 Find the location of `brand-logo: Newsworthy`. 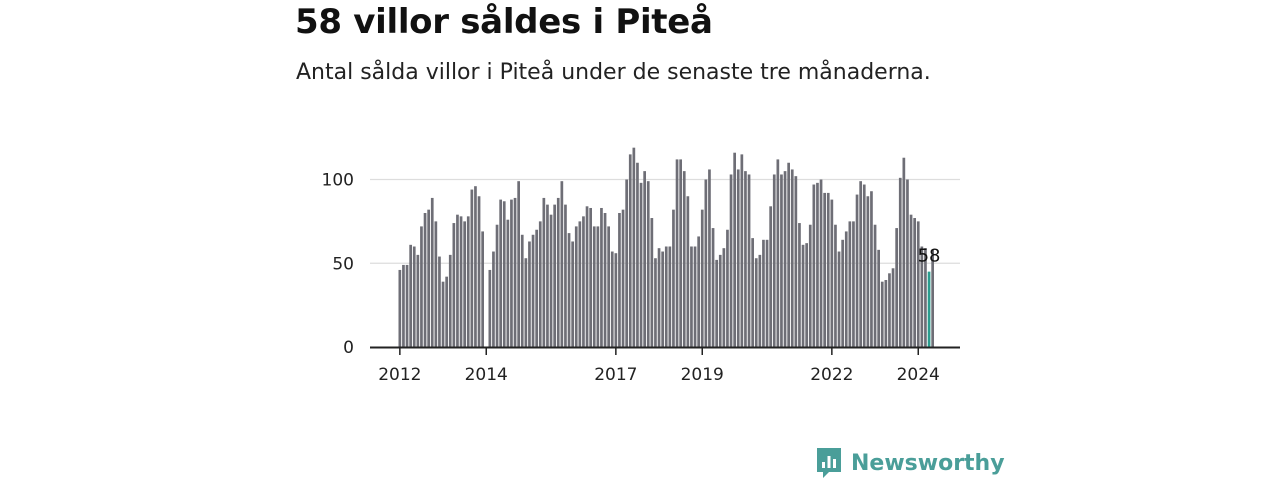

brand-logo: Newsworthy is located at coordinates (910, 463).